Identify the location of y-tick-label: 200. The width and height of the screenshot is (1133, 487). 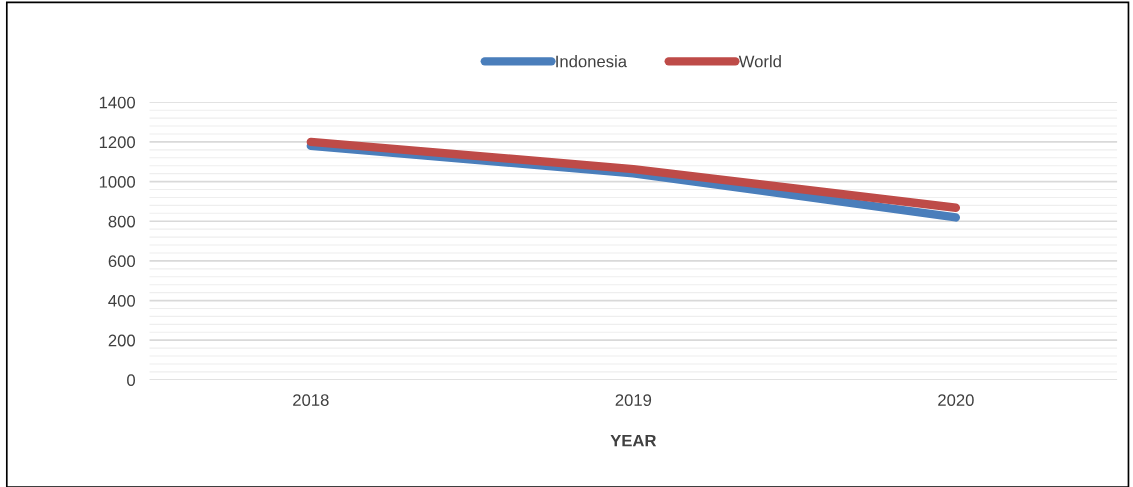
(122, 340).